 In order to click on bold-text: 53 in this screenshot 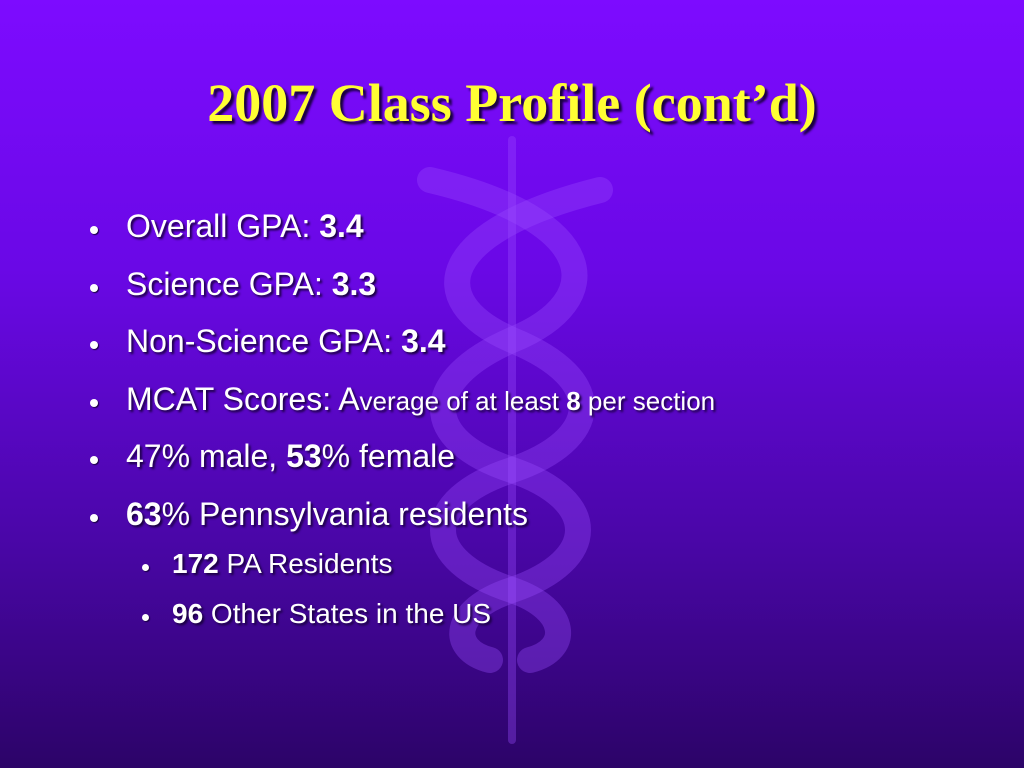, I will do `click(304, 456)`.